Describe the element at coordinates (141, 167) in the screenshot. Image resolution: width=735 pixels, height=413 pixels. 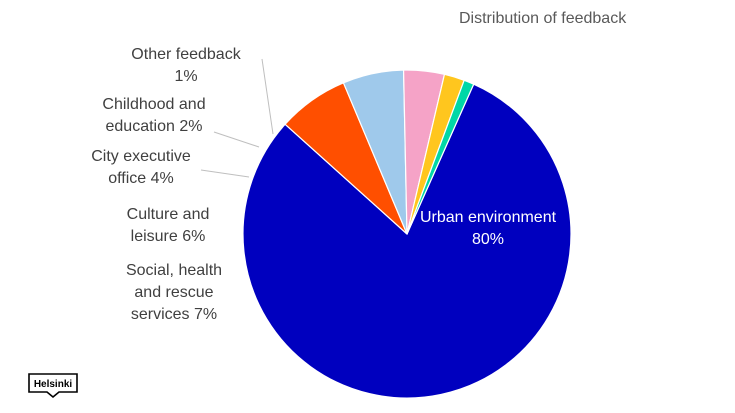
I see `slice-label: City executive office 4%` at that location.